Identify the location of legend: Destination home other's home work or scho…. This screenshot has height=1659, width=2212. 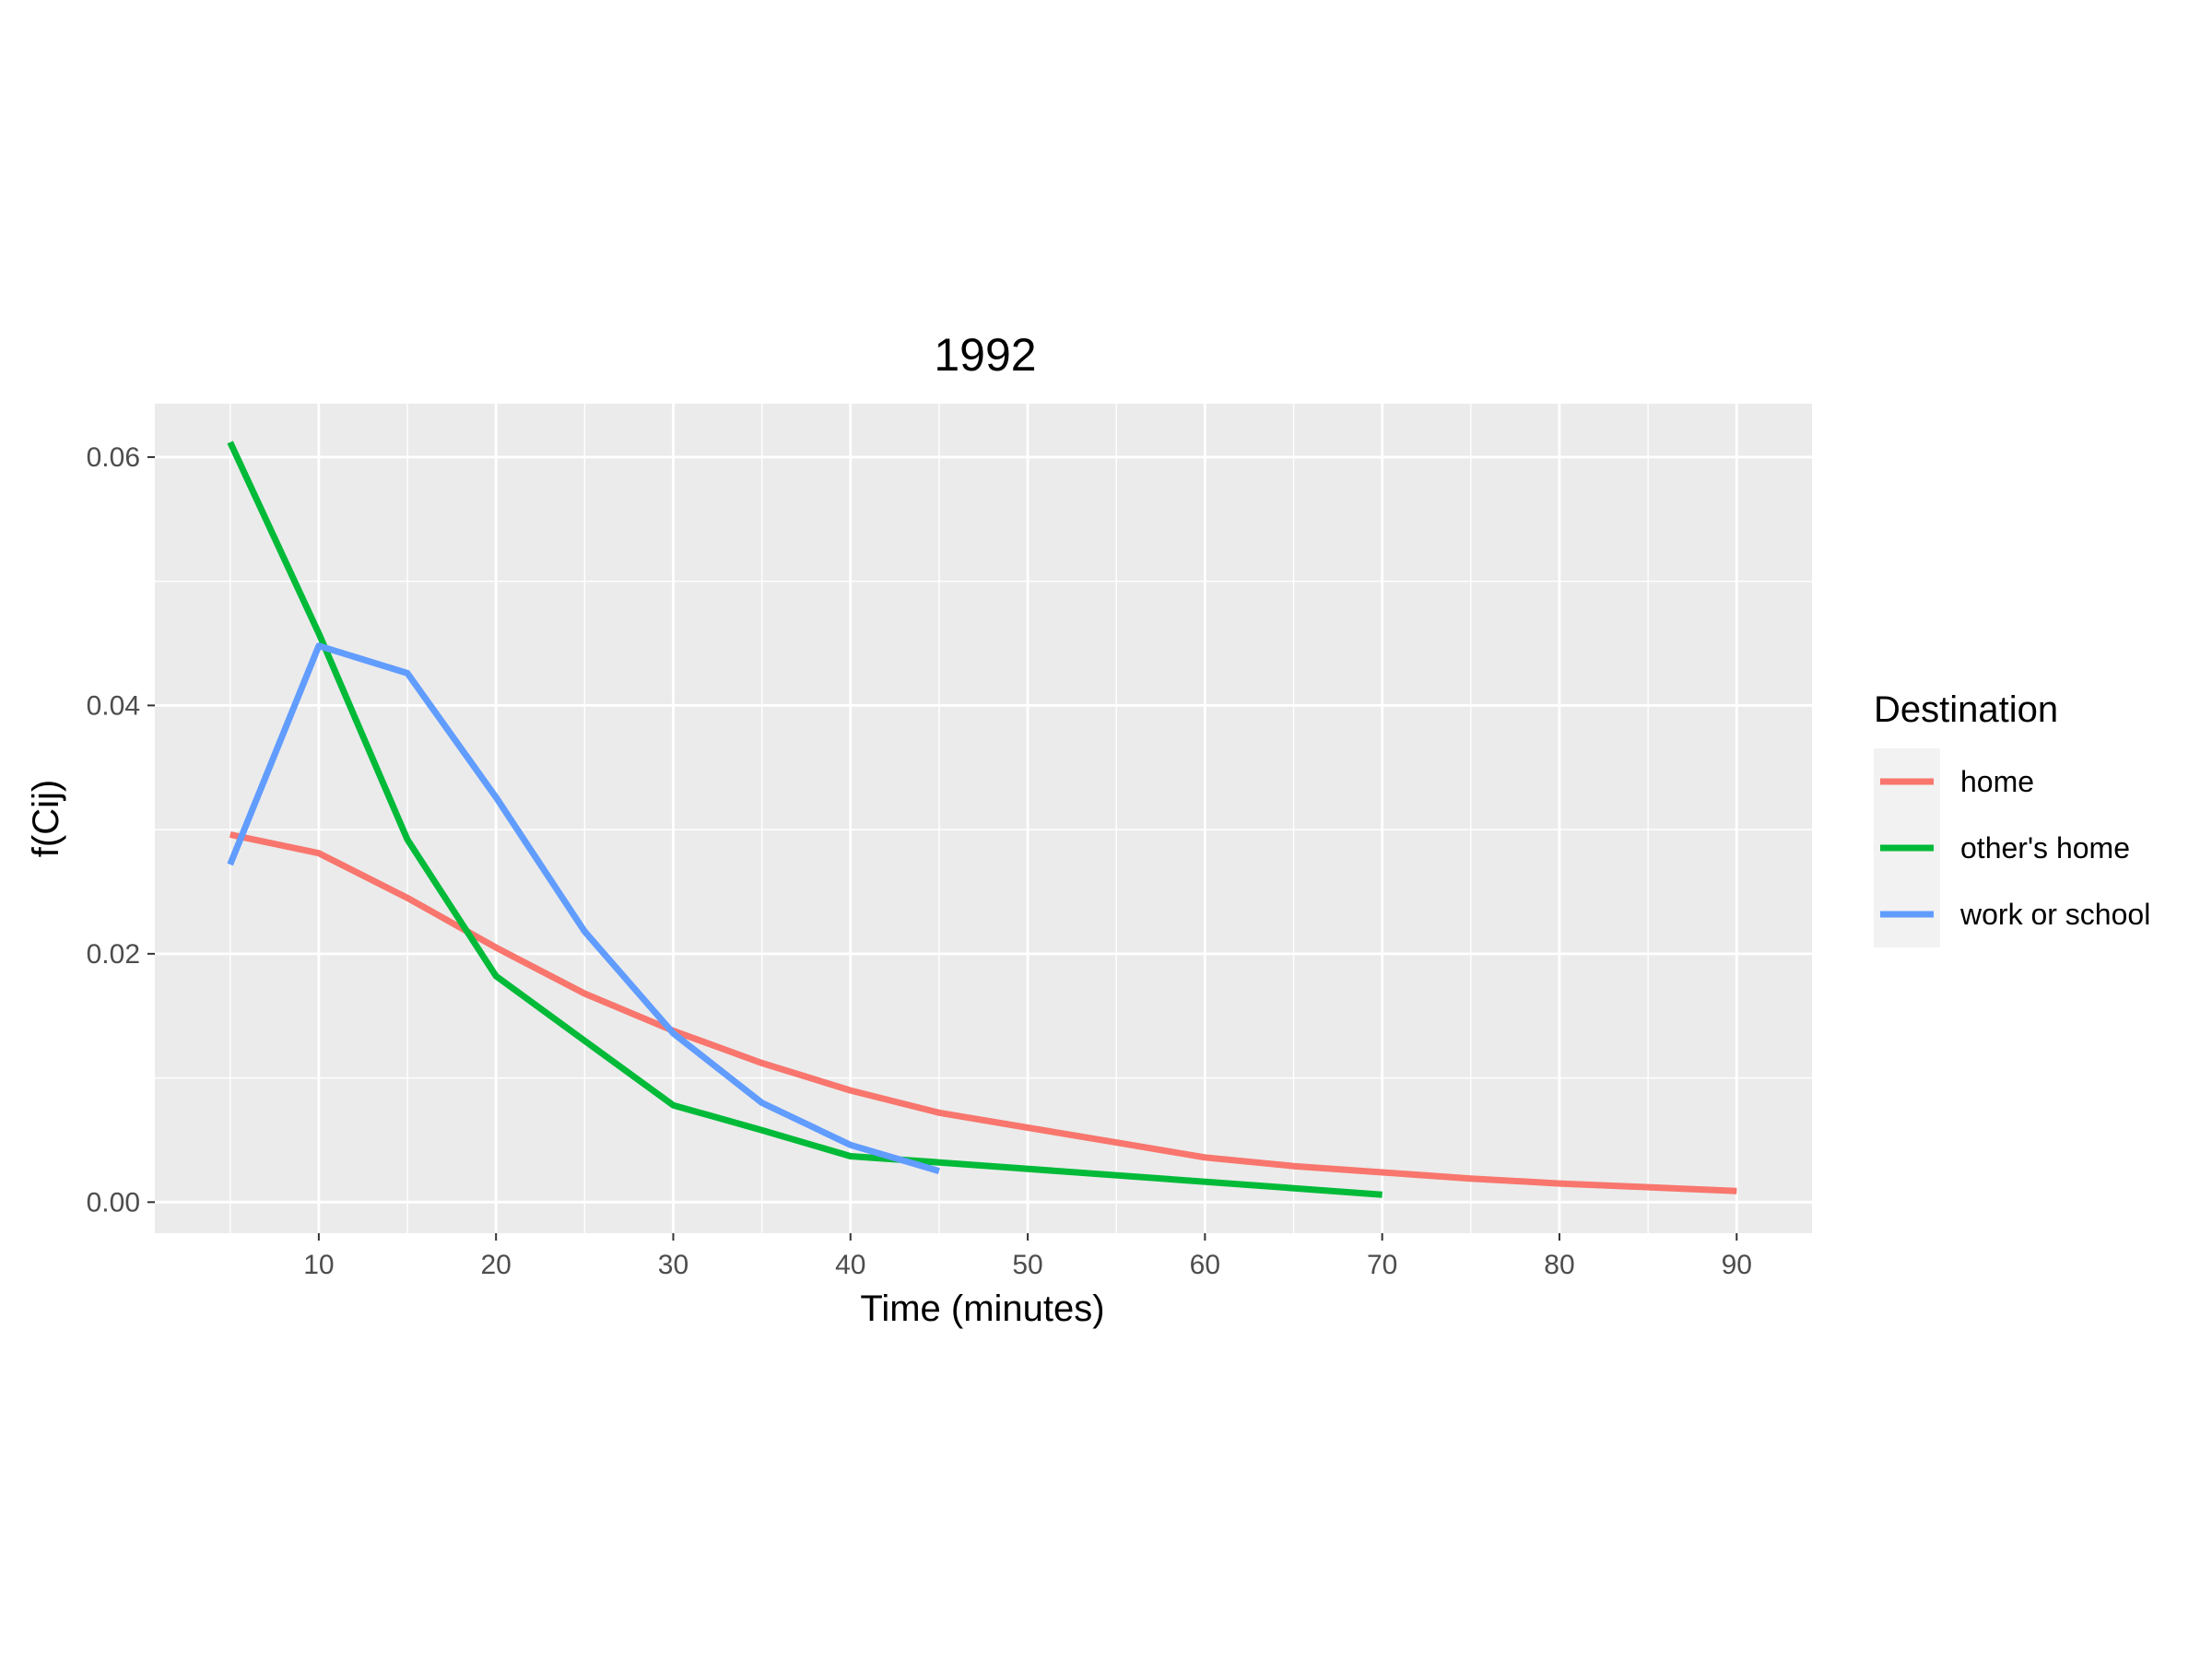
(2012, 818).